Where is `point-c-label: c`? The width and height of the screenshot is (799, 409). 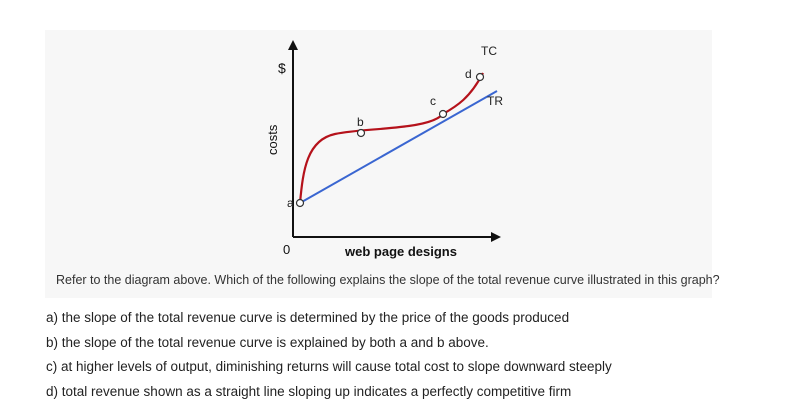
point-c-label: c is located at coordinates (433, 101).